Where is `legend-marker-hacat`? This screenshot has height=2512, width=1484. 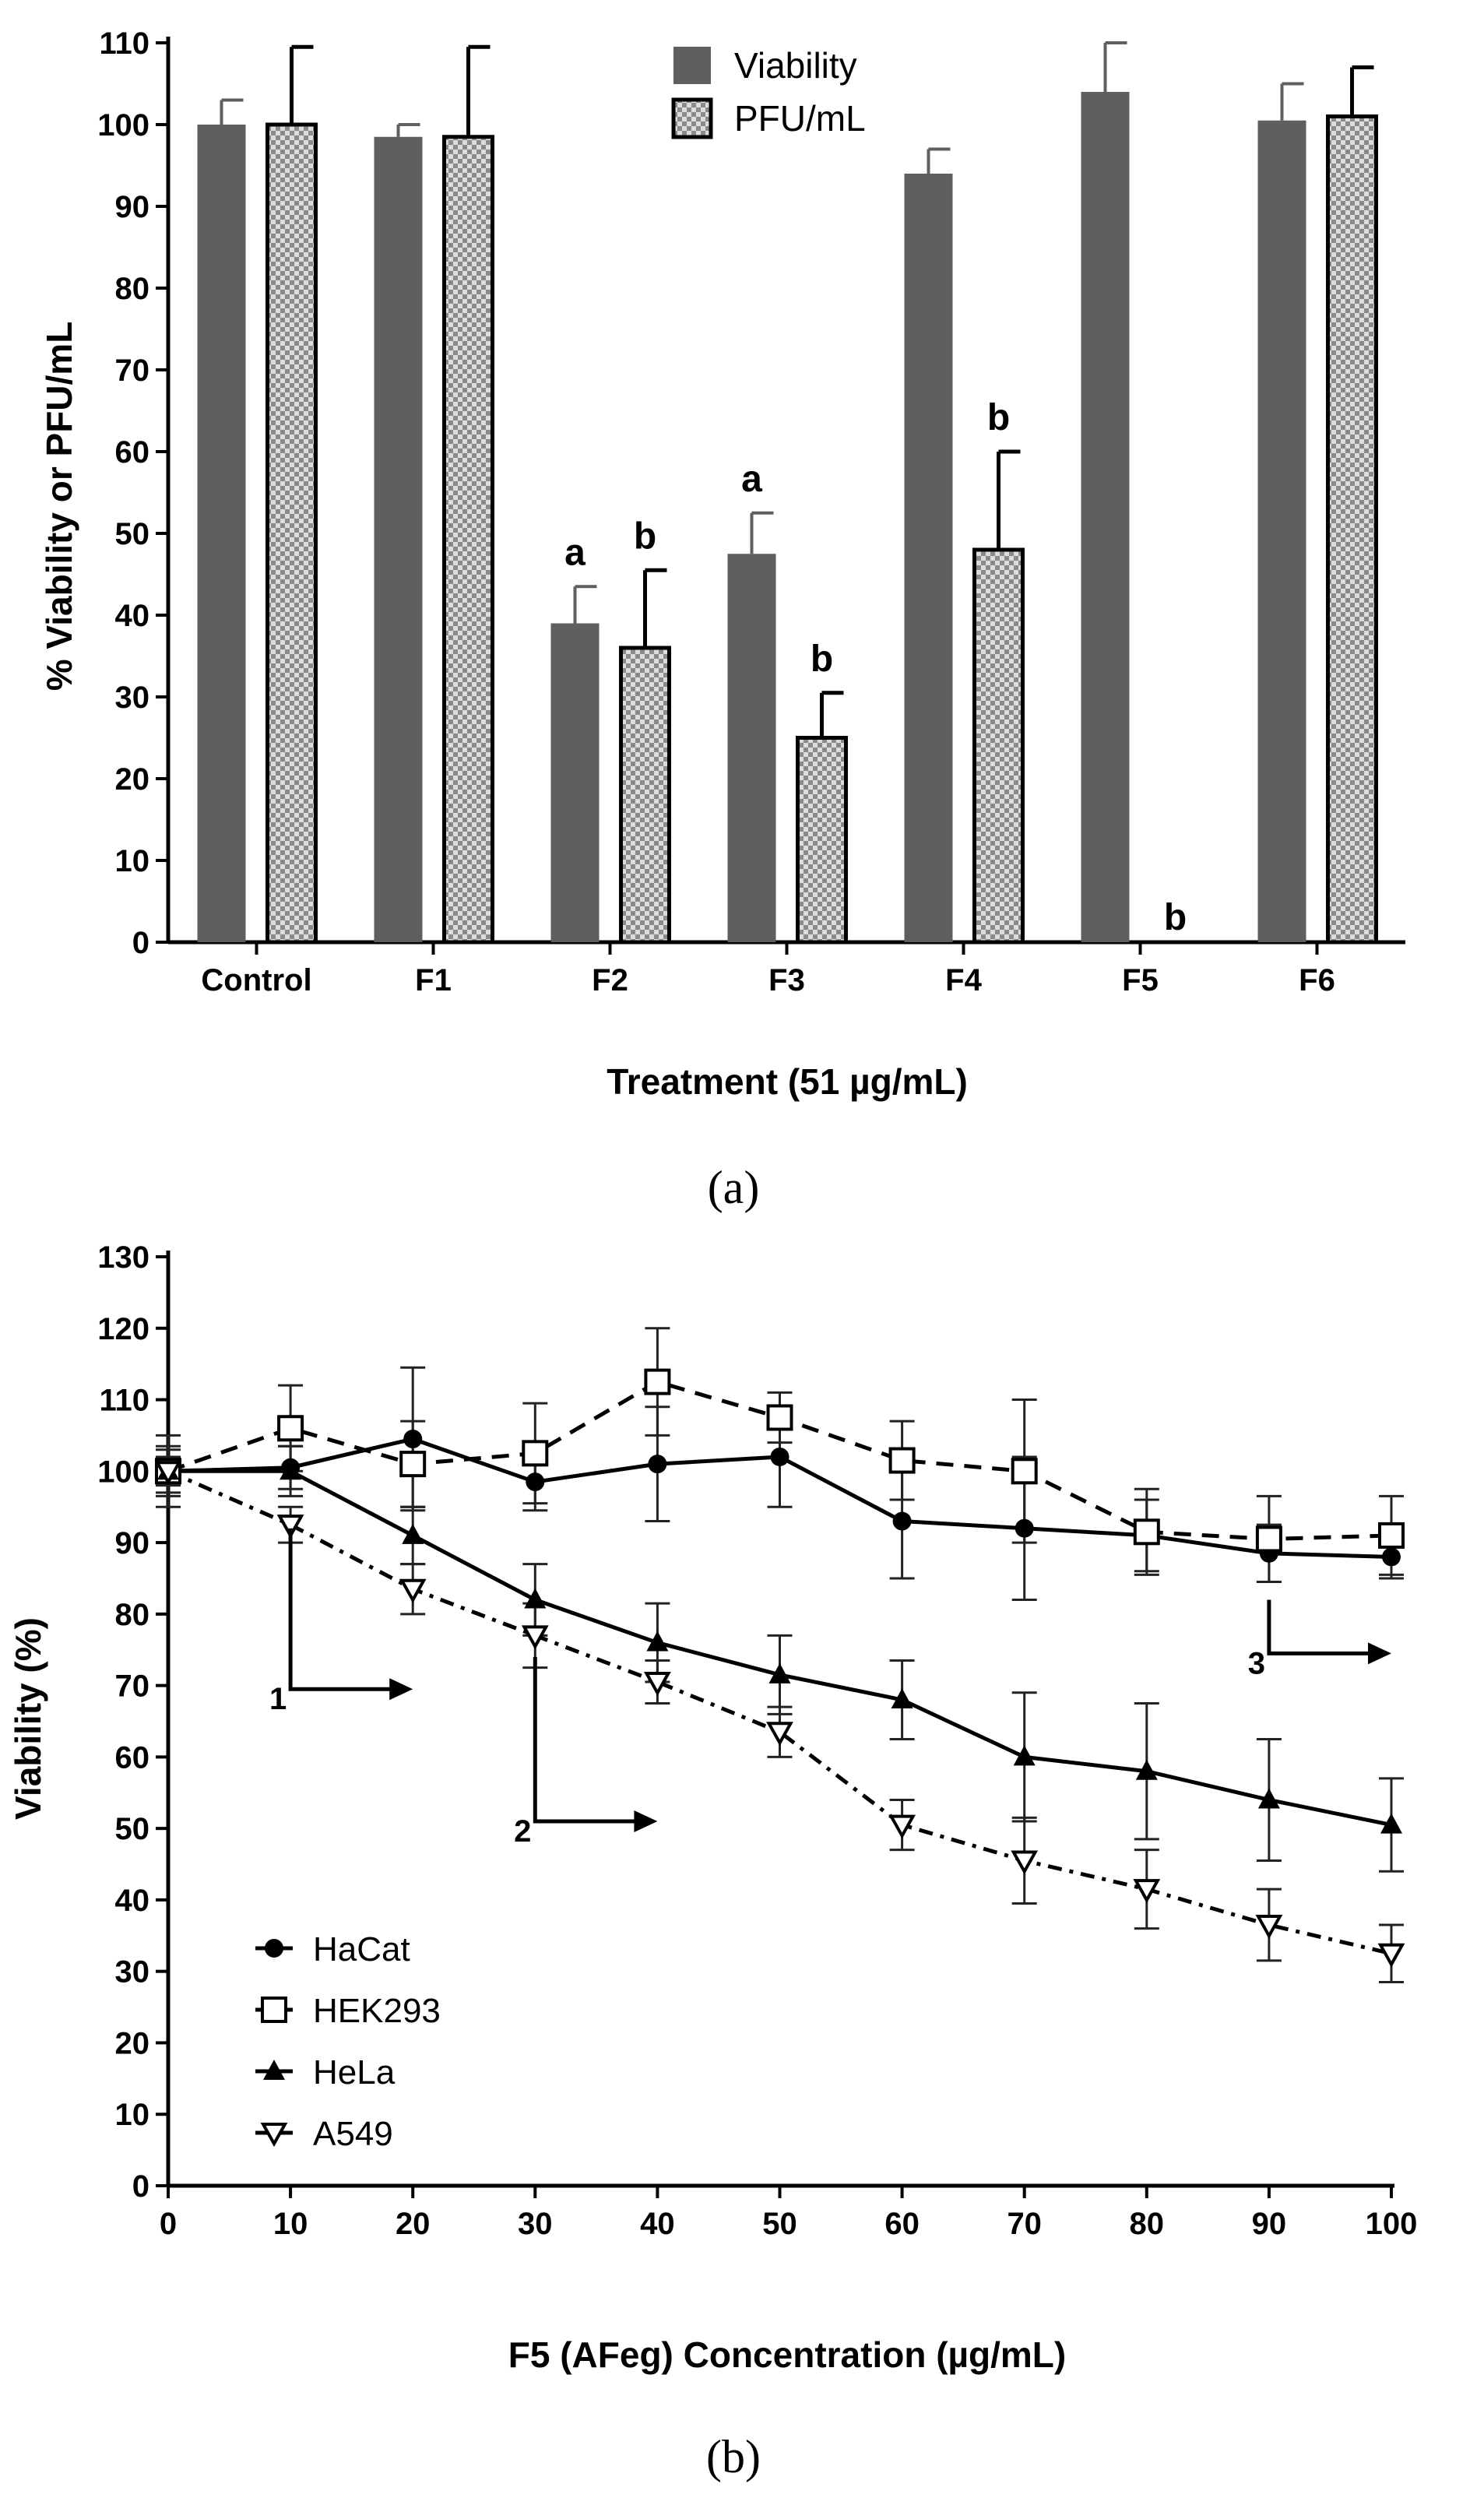
legend-marker-hacat is located at coordinates (274, 1949).